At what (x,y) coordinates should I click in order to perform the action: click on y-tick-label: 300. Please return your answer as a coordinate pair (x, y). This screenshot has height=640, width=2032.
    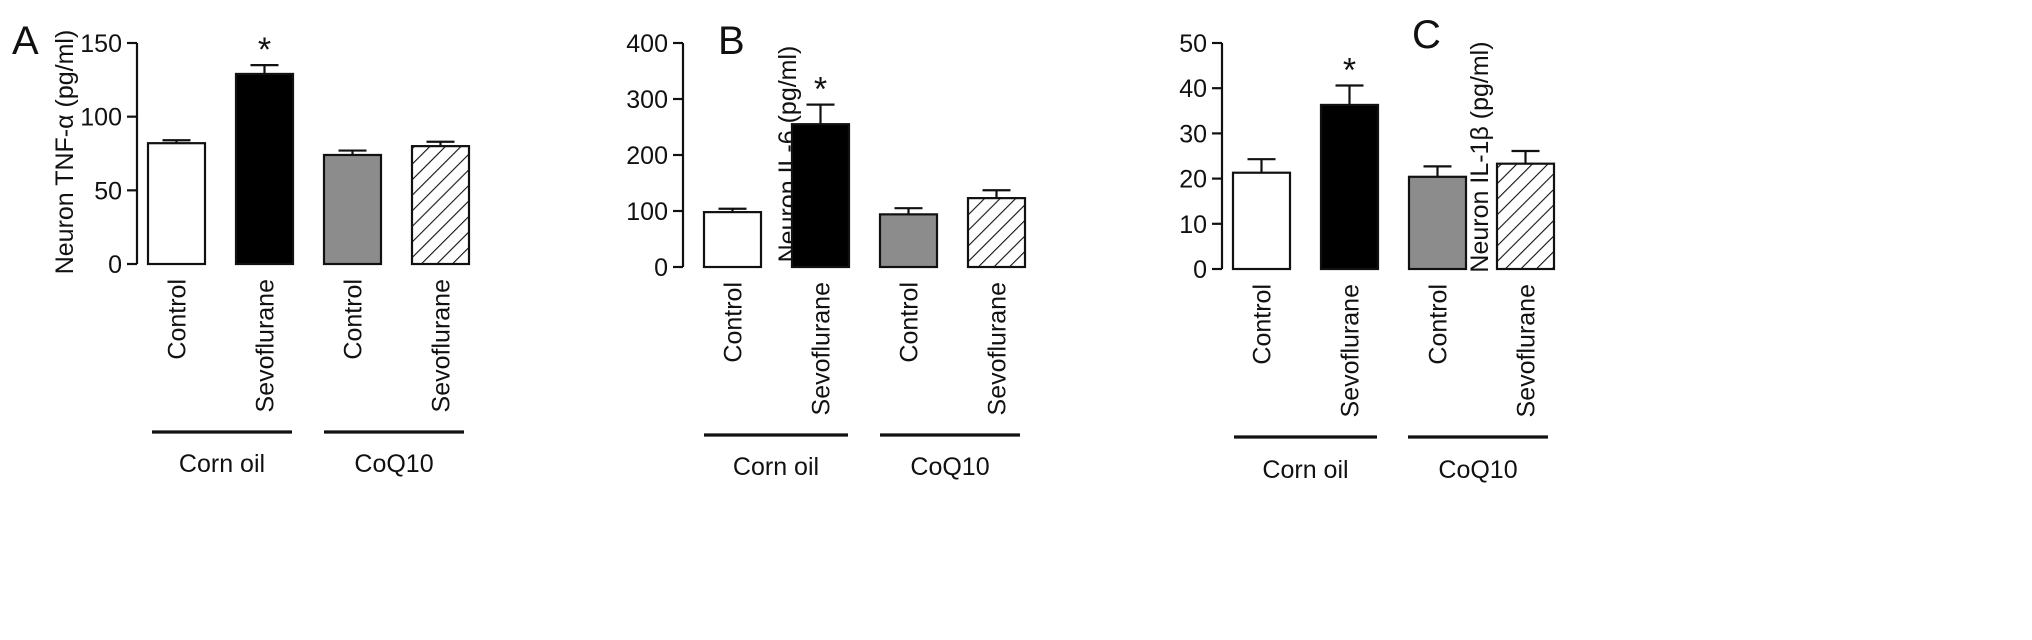
    Looking at the image, I should click on (647, 100).